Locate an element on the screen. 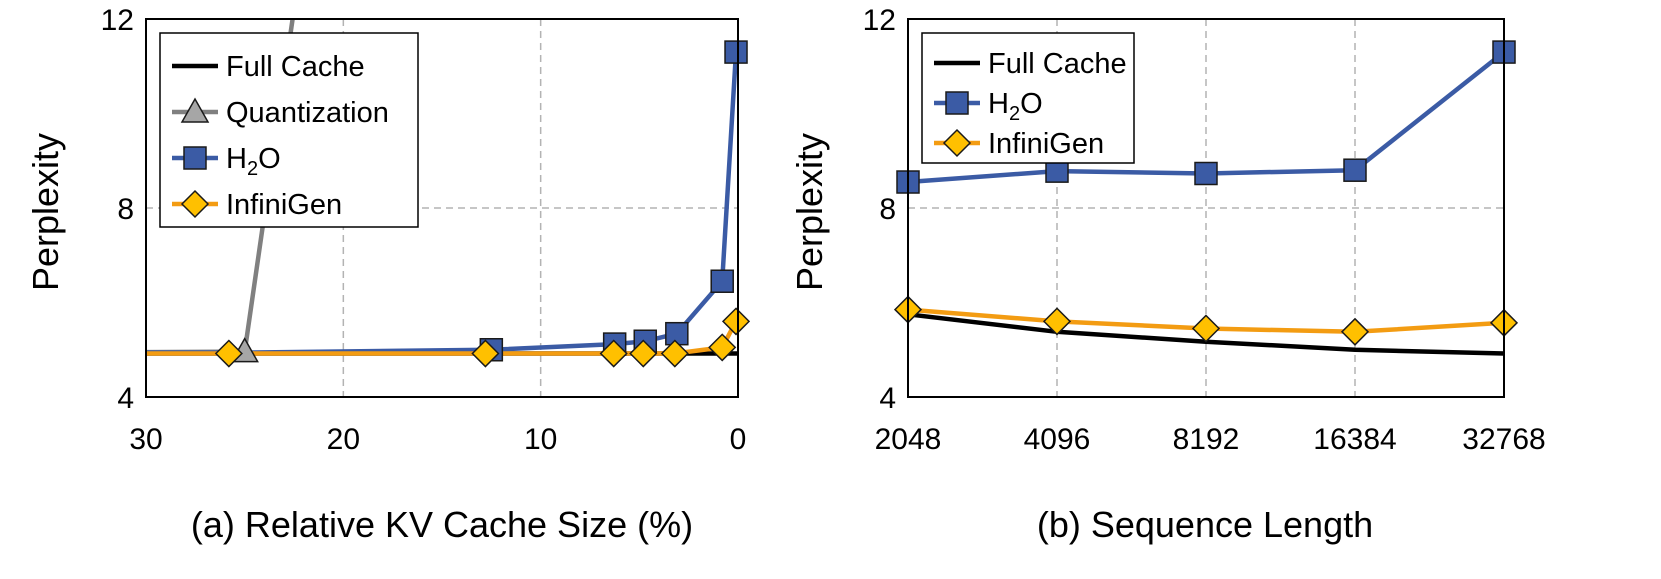 The width and height of the screenshot is (1661, 579). chart-a-legend-label-sub: 2 is located at coordinates (252, 169).